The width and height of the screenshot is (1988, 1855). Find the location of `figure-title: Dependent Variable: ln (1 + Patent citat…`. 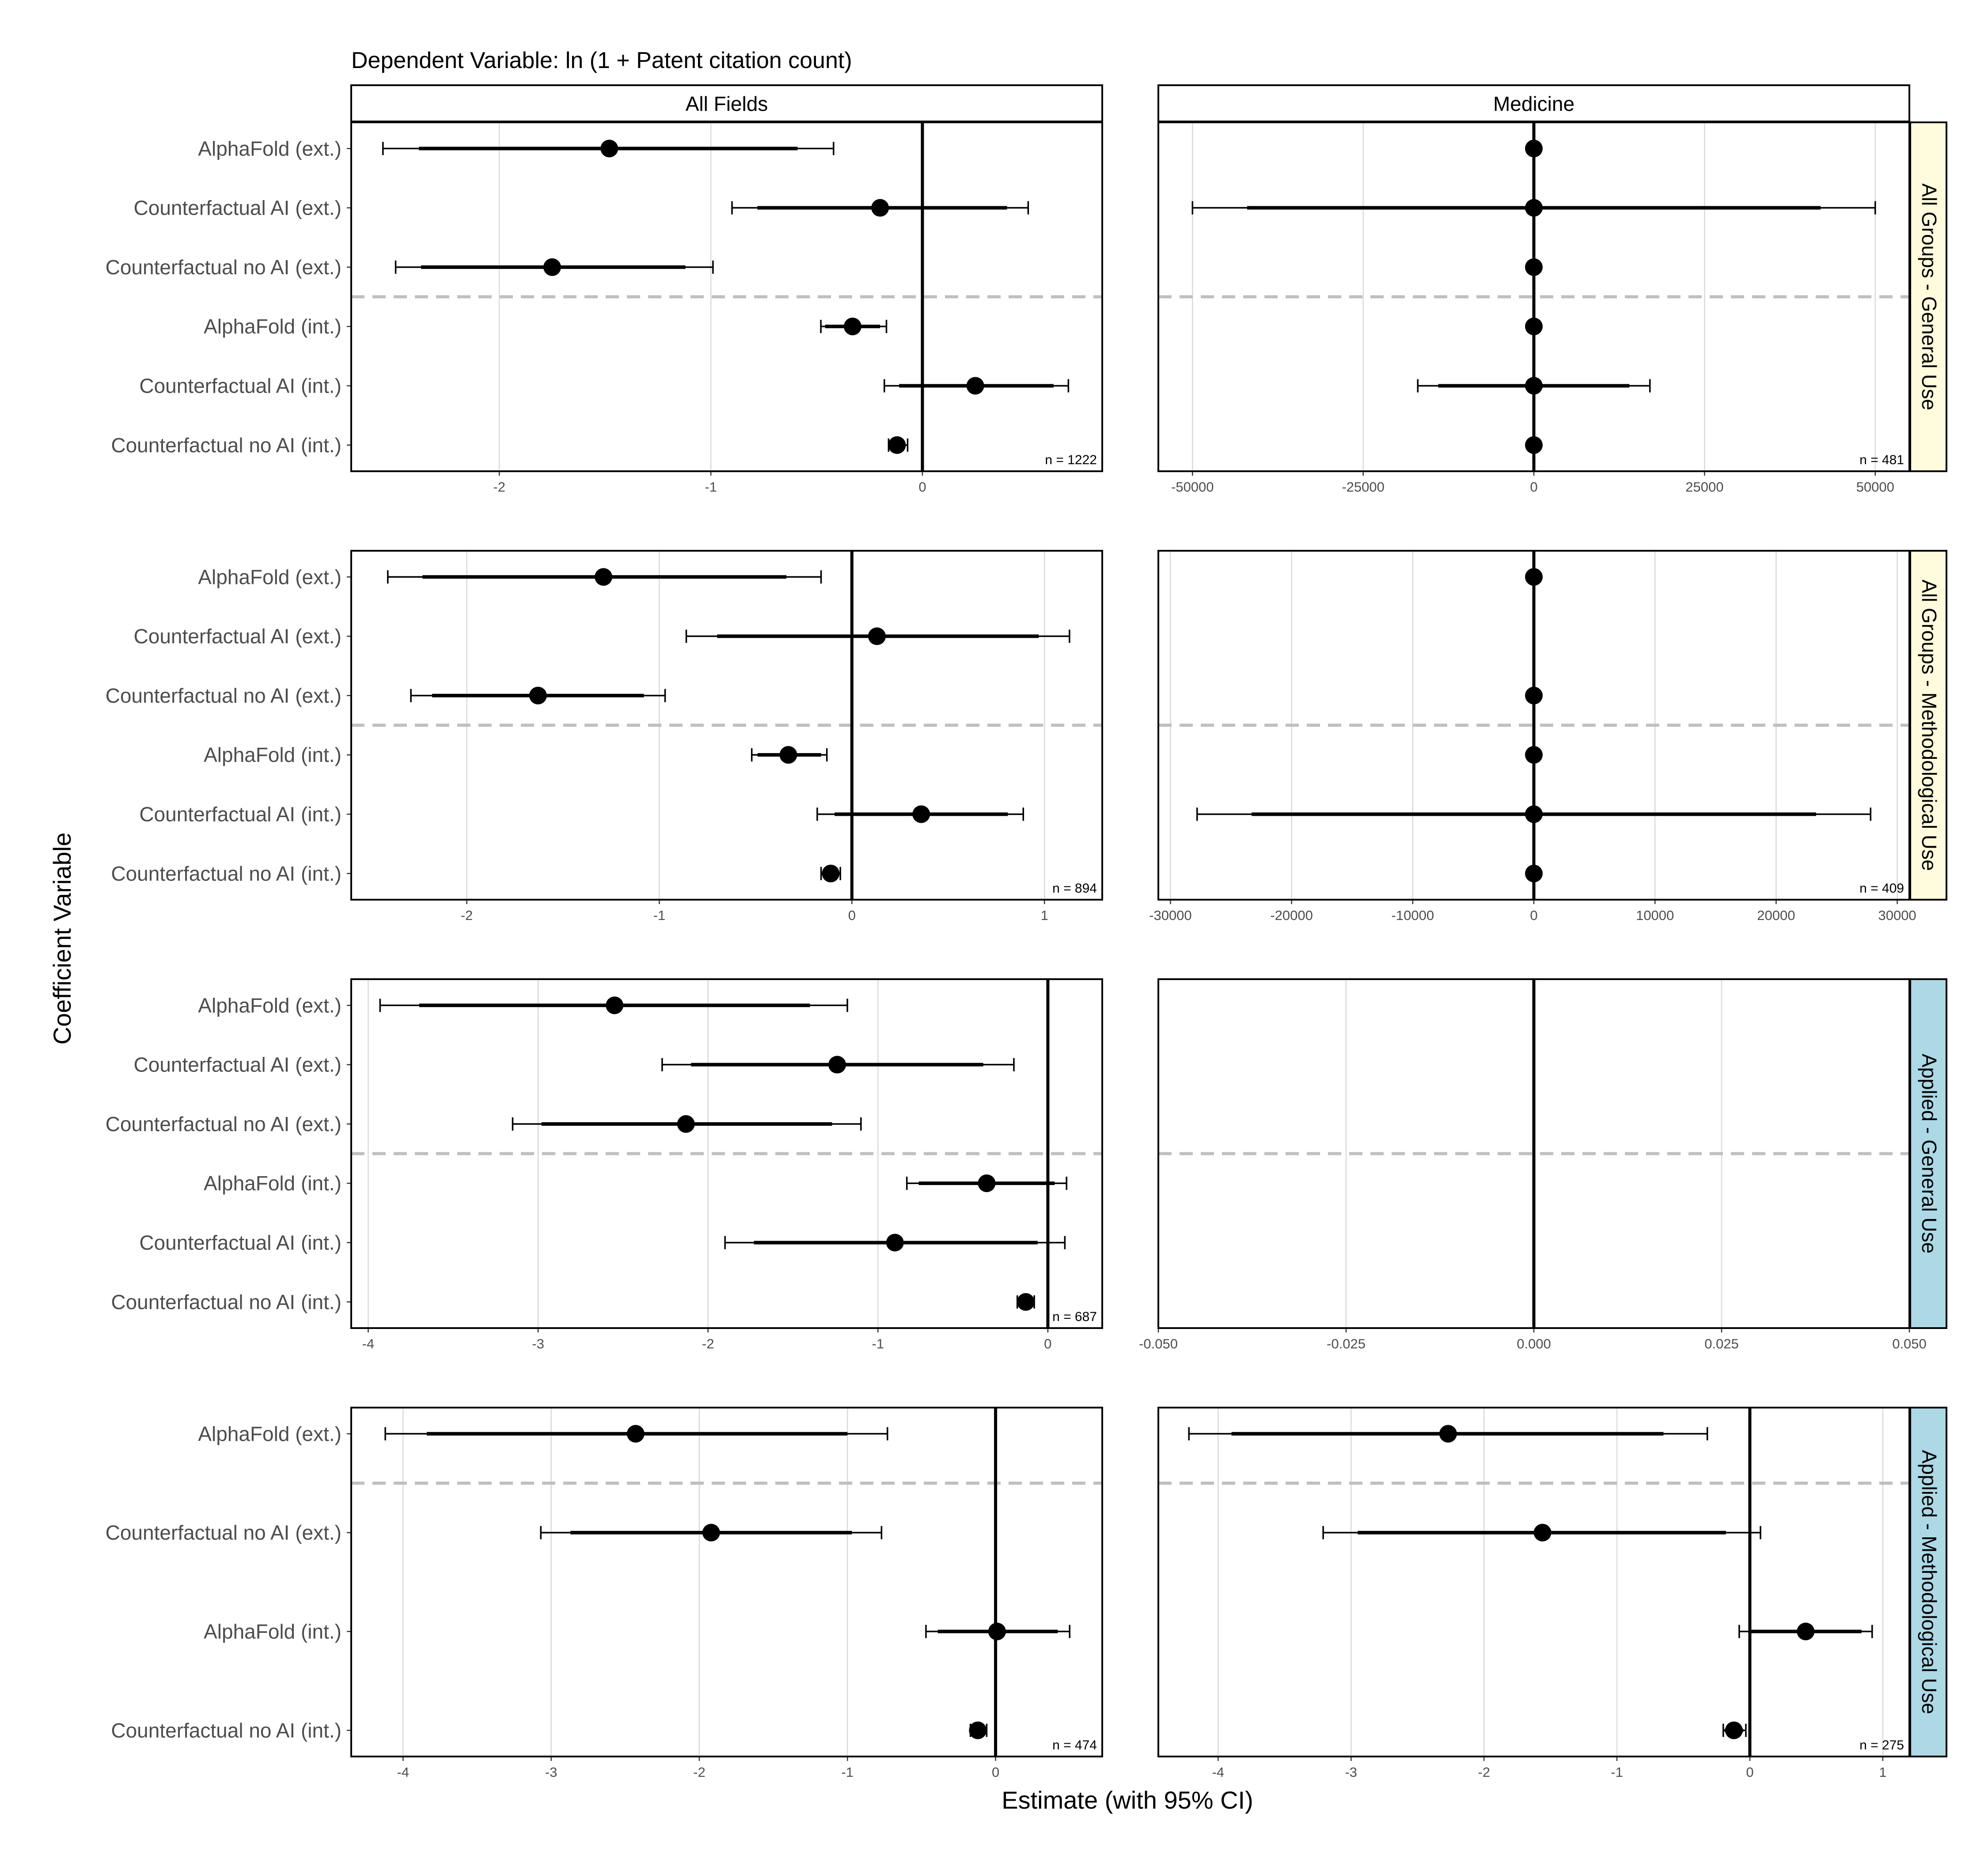

figure-title: Dependent Variable: ln (1 + Patent citat… is located at coordinates (601, 60).